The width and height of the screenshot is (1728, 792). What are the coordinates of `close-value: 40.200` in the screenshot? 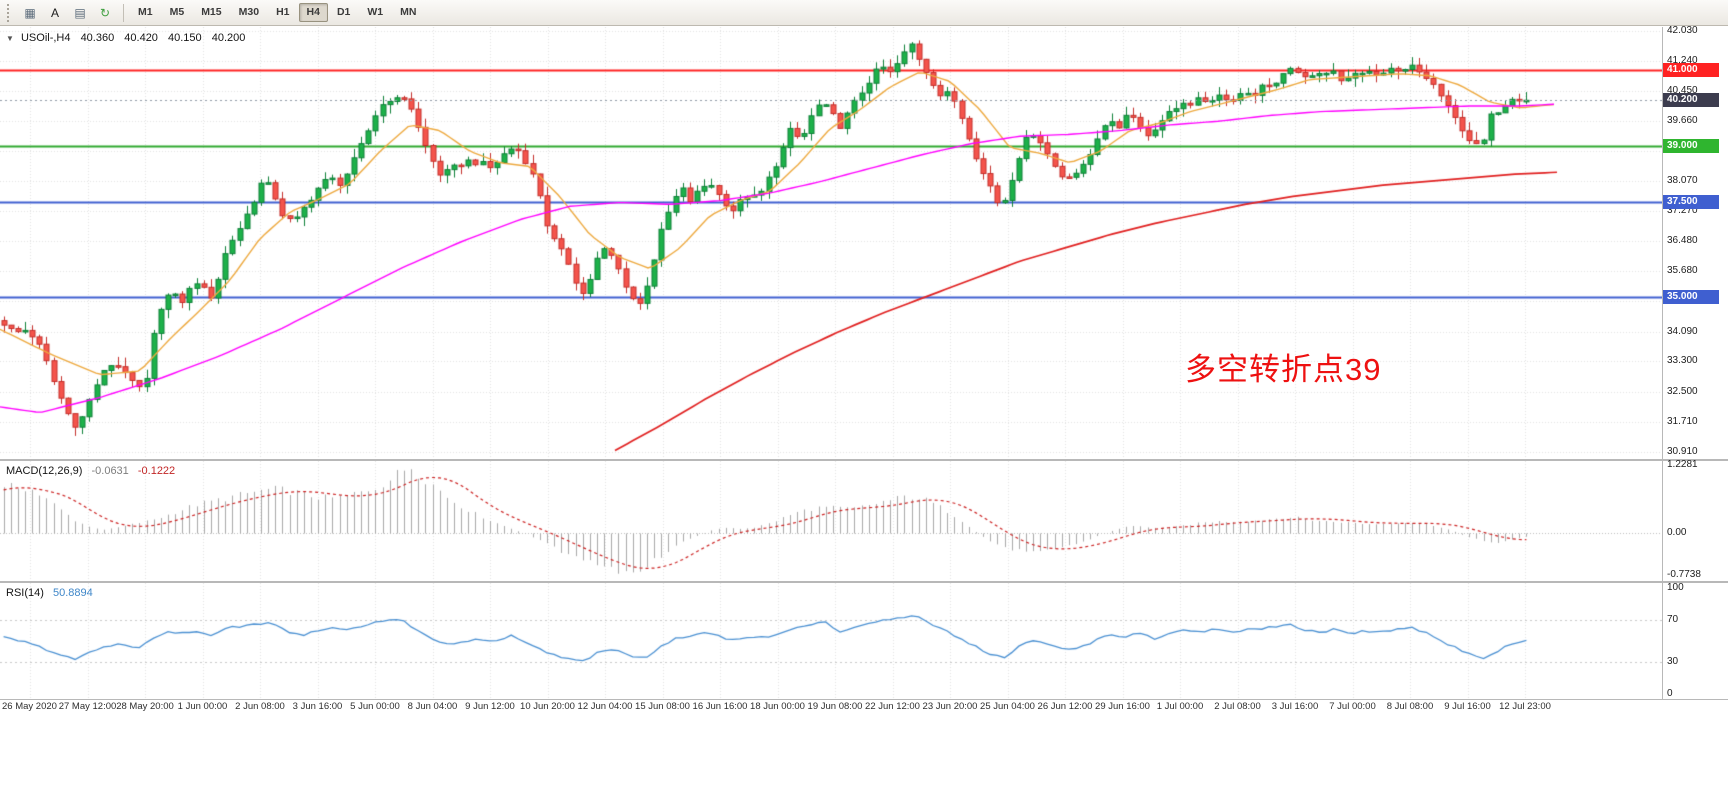 It's located at (228, 38).